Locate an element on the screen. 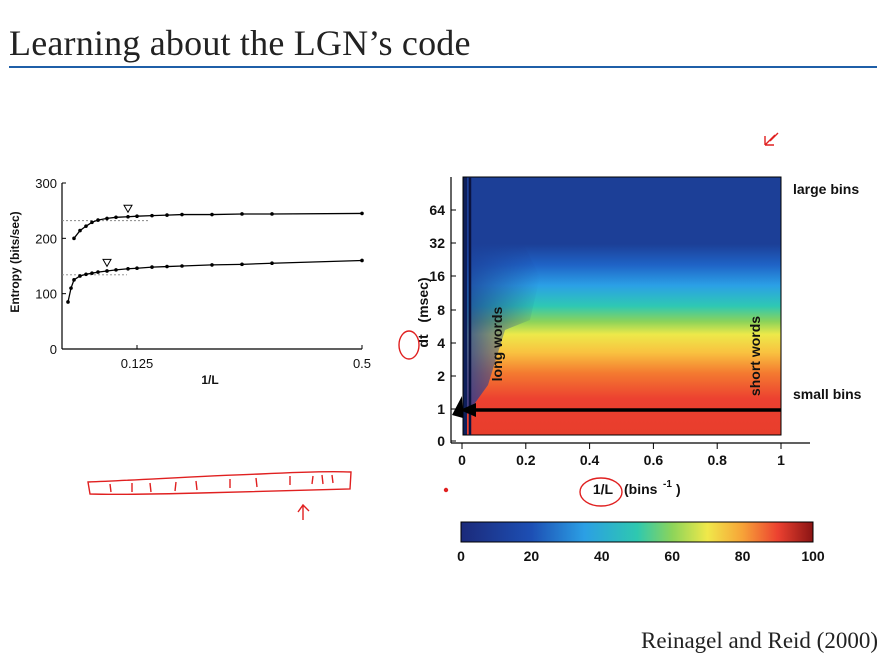 The height and width of the screenshot is (660, 886). heatmap-y-tick-label: 1 is located at coordinates (441, 409).